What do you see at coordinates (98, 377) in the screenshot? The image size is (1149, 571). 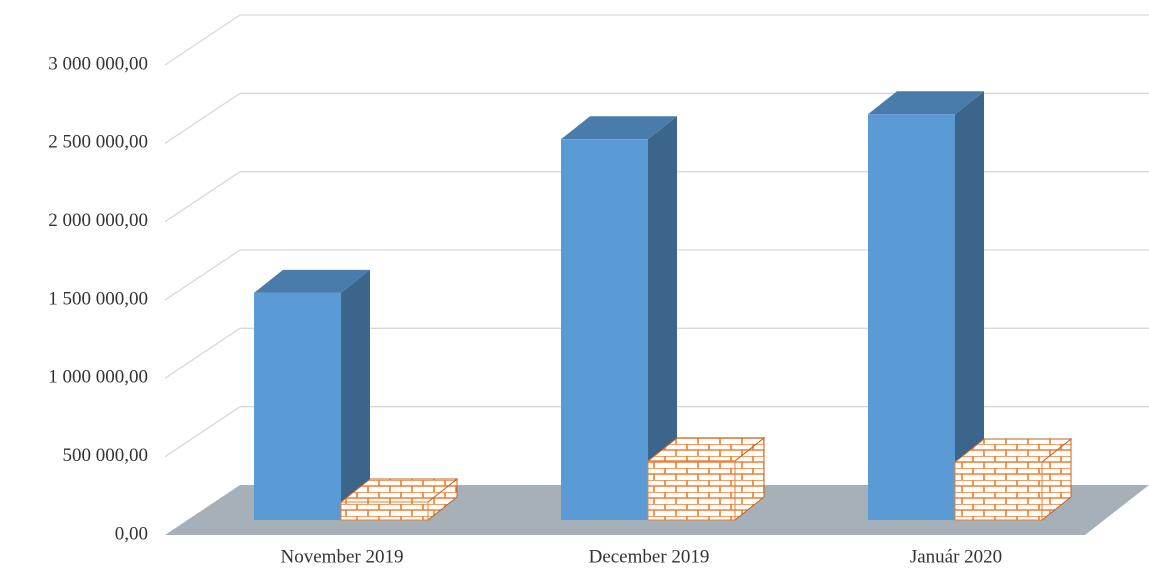 I see `y-tick-label: 1 000 000,00` at bounding box center [98, 377].